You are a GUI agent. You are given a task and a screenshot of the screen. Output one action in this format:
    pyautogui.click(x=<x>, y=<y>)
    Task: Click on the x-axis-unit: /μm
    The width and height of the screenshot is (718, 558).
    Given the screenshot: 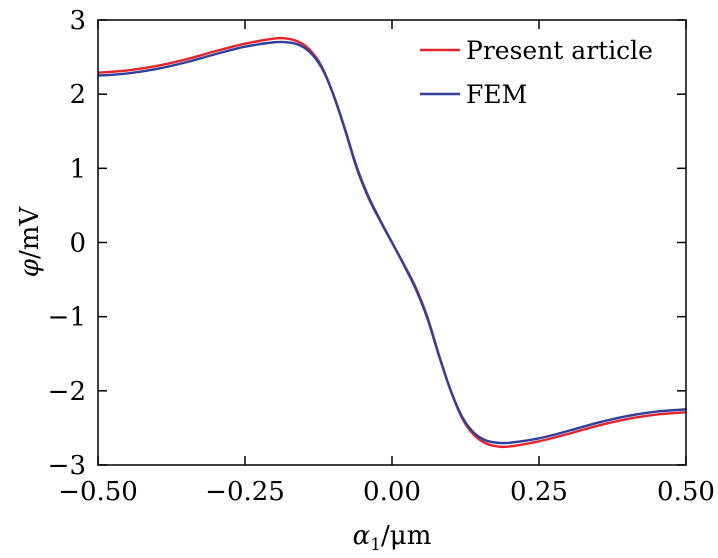 What is the action you would take?
    pyautogui.click(x=406, y=536)
    